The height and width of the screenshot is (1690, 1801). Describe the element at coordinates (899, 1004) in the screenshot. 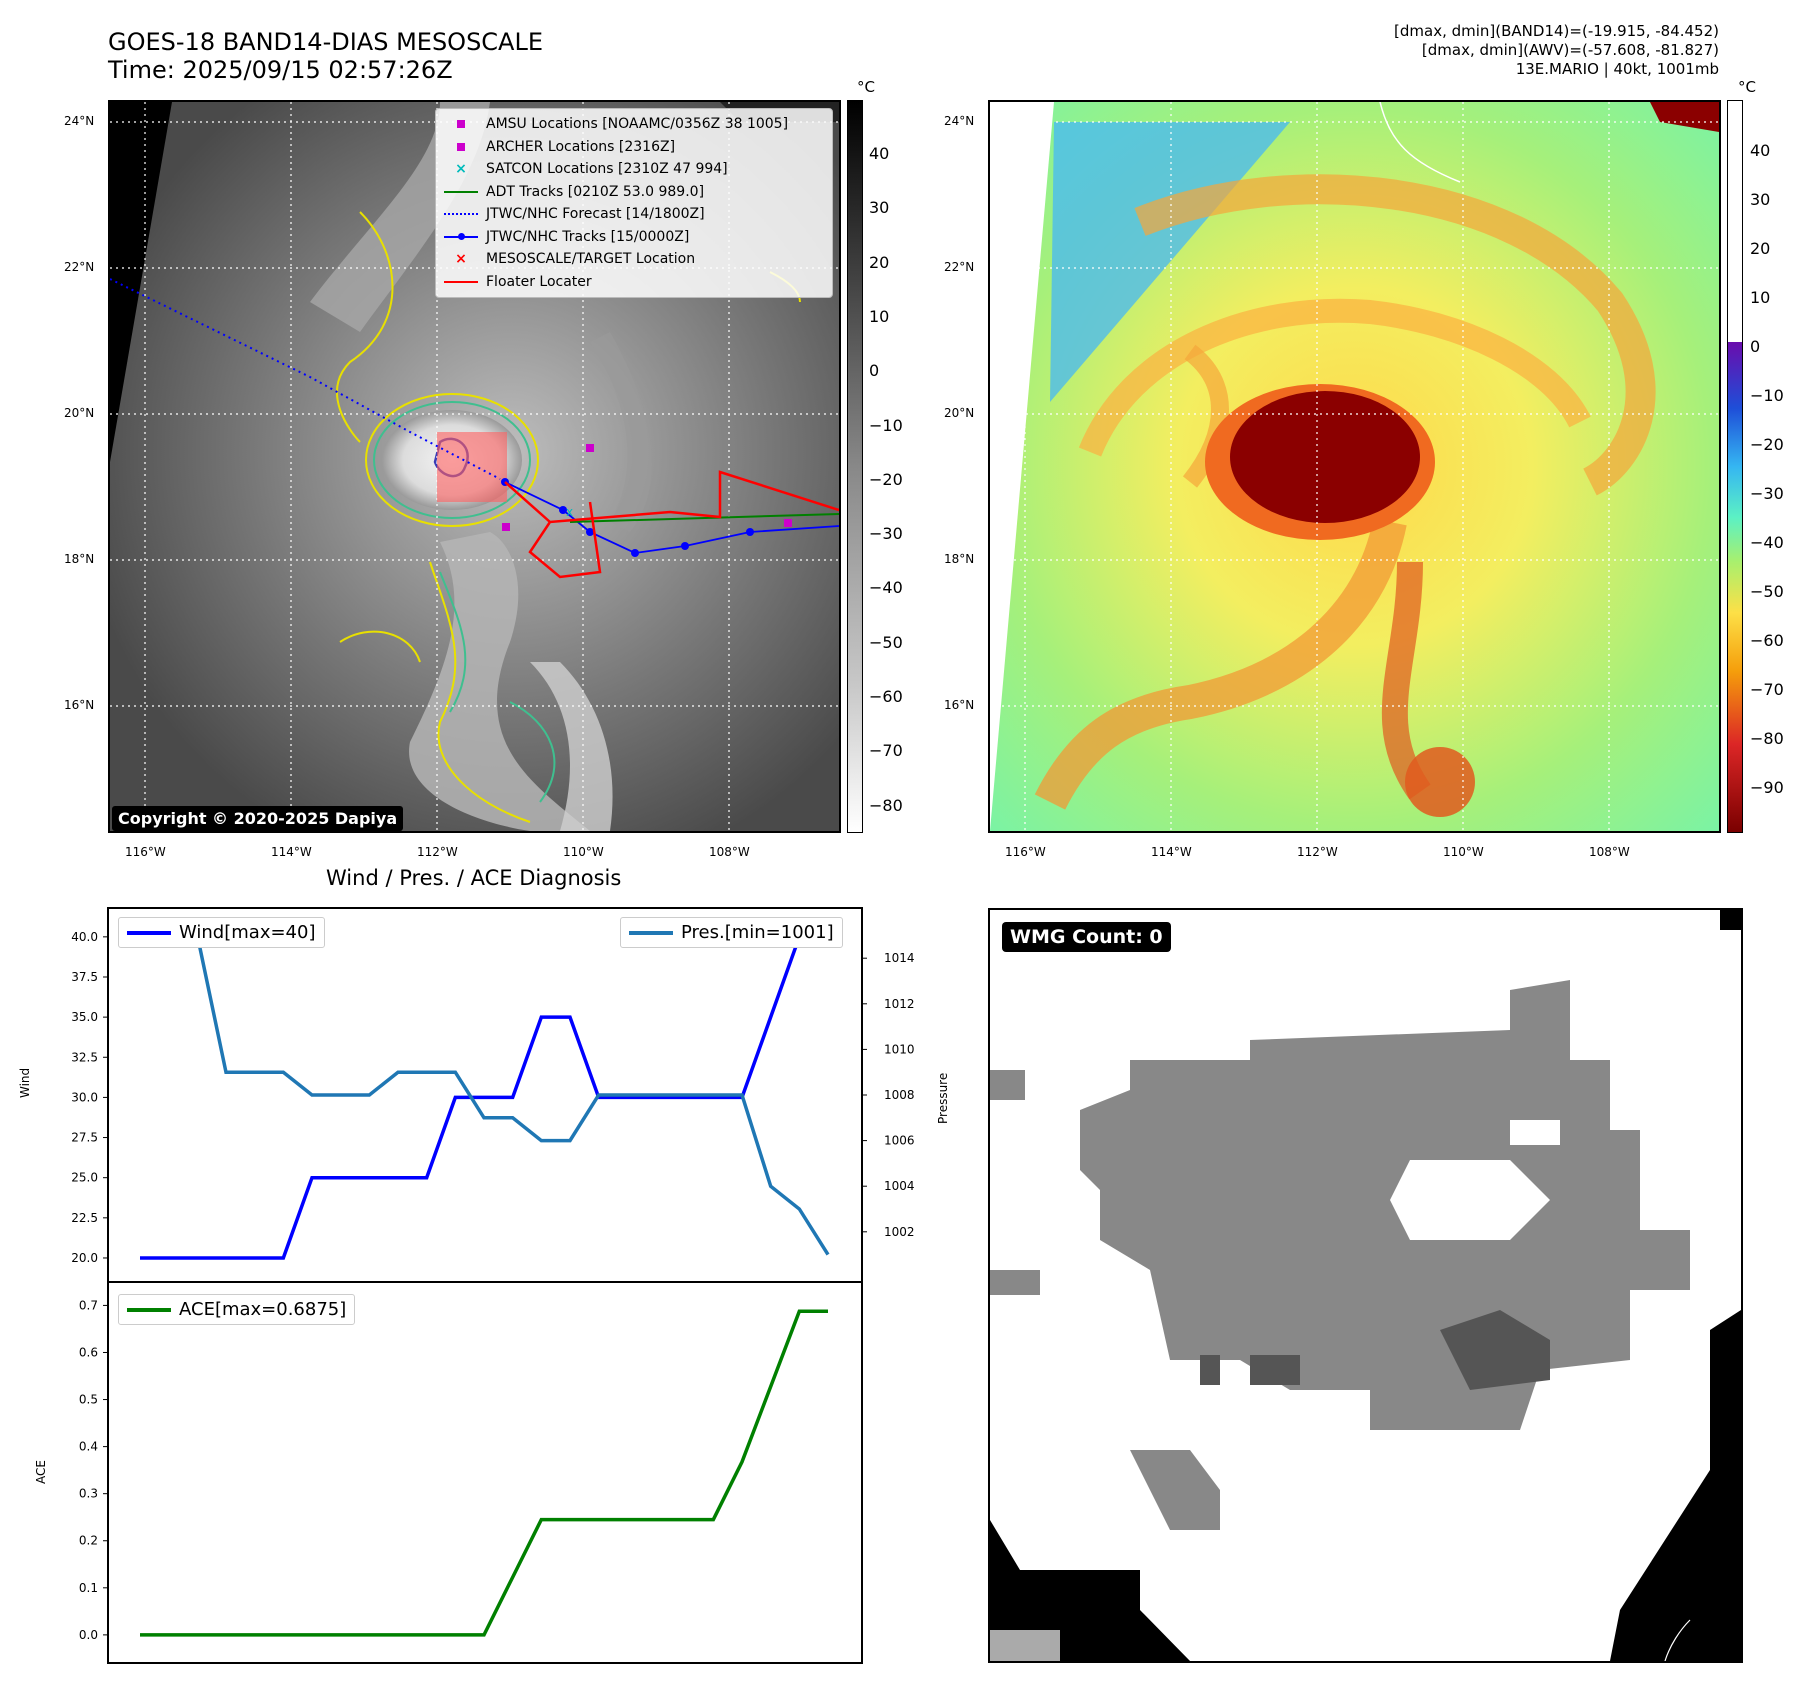

I see `pressure-tick-label: 1012` at that location.